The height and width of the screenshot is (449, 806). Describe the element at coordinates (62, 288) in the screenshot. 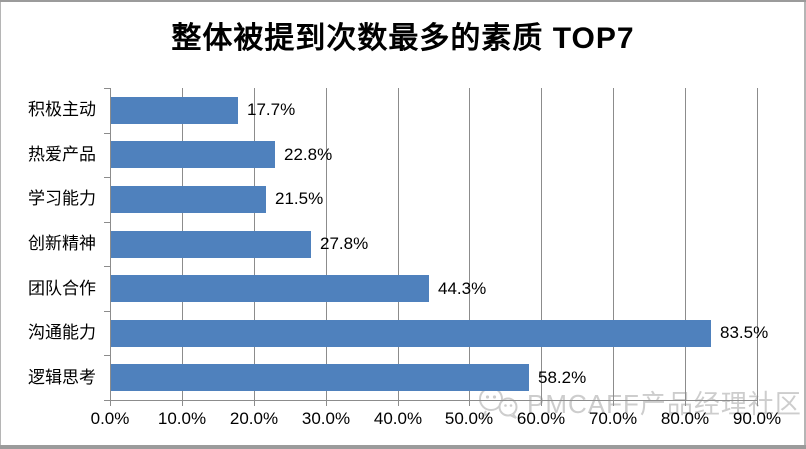

I see `category-label: 团队合作` at that location.